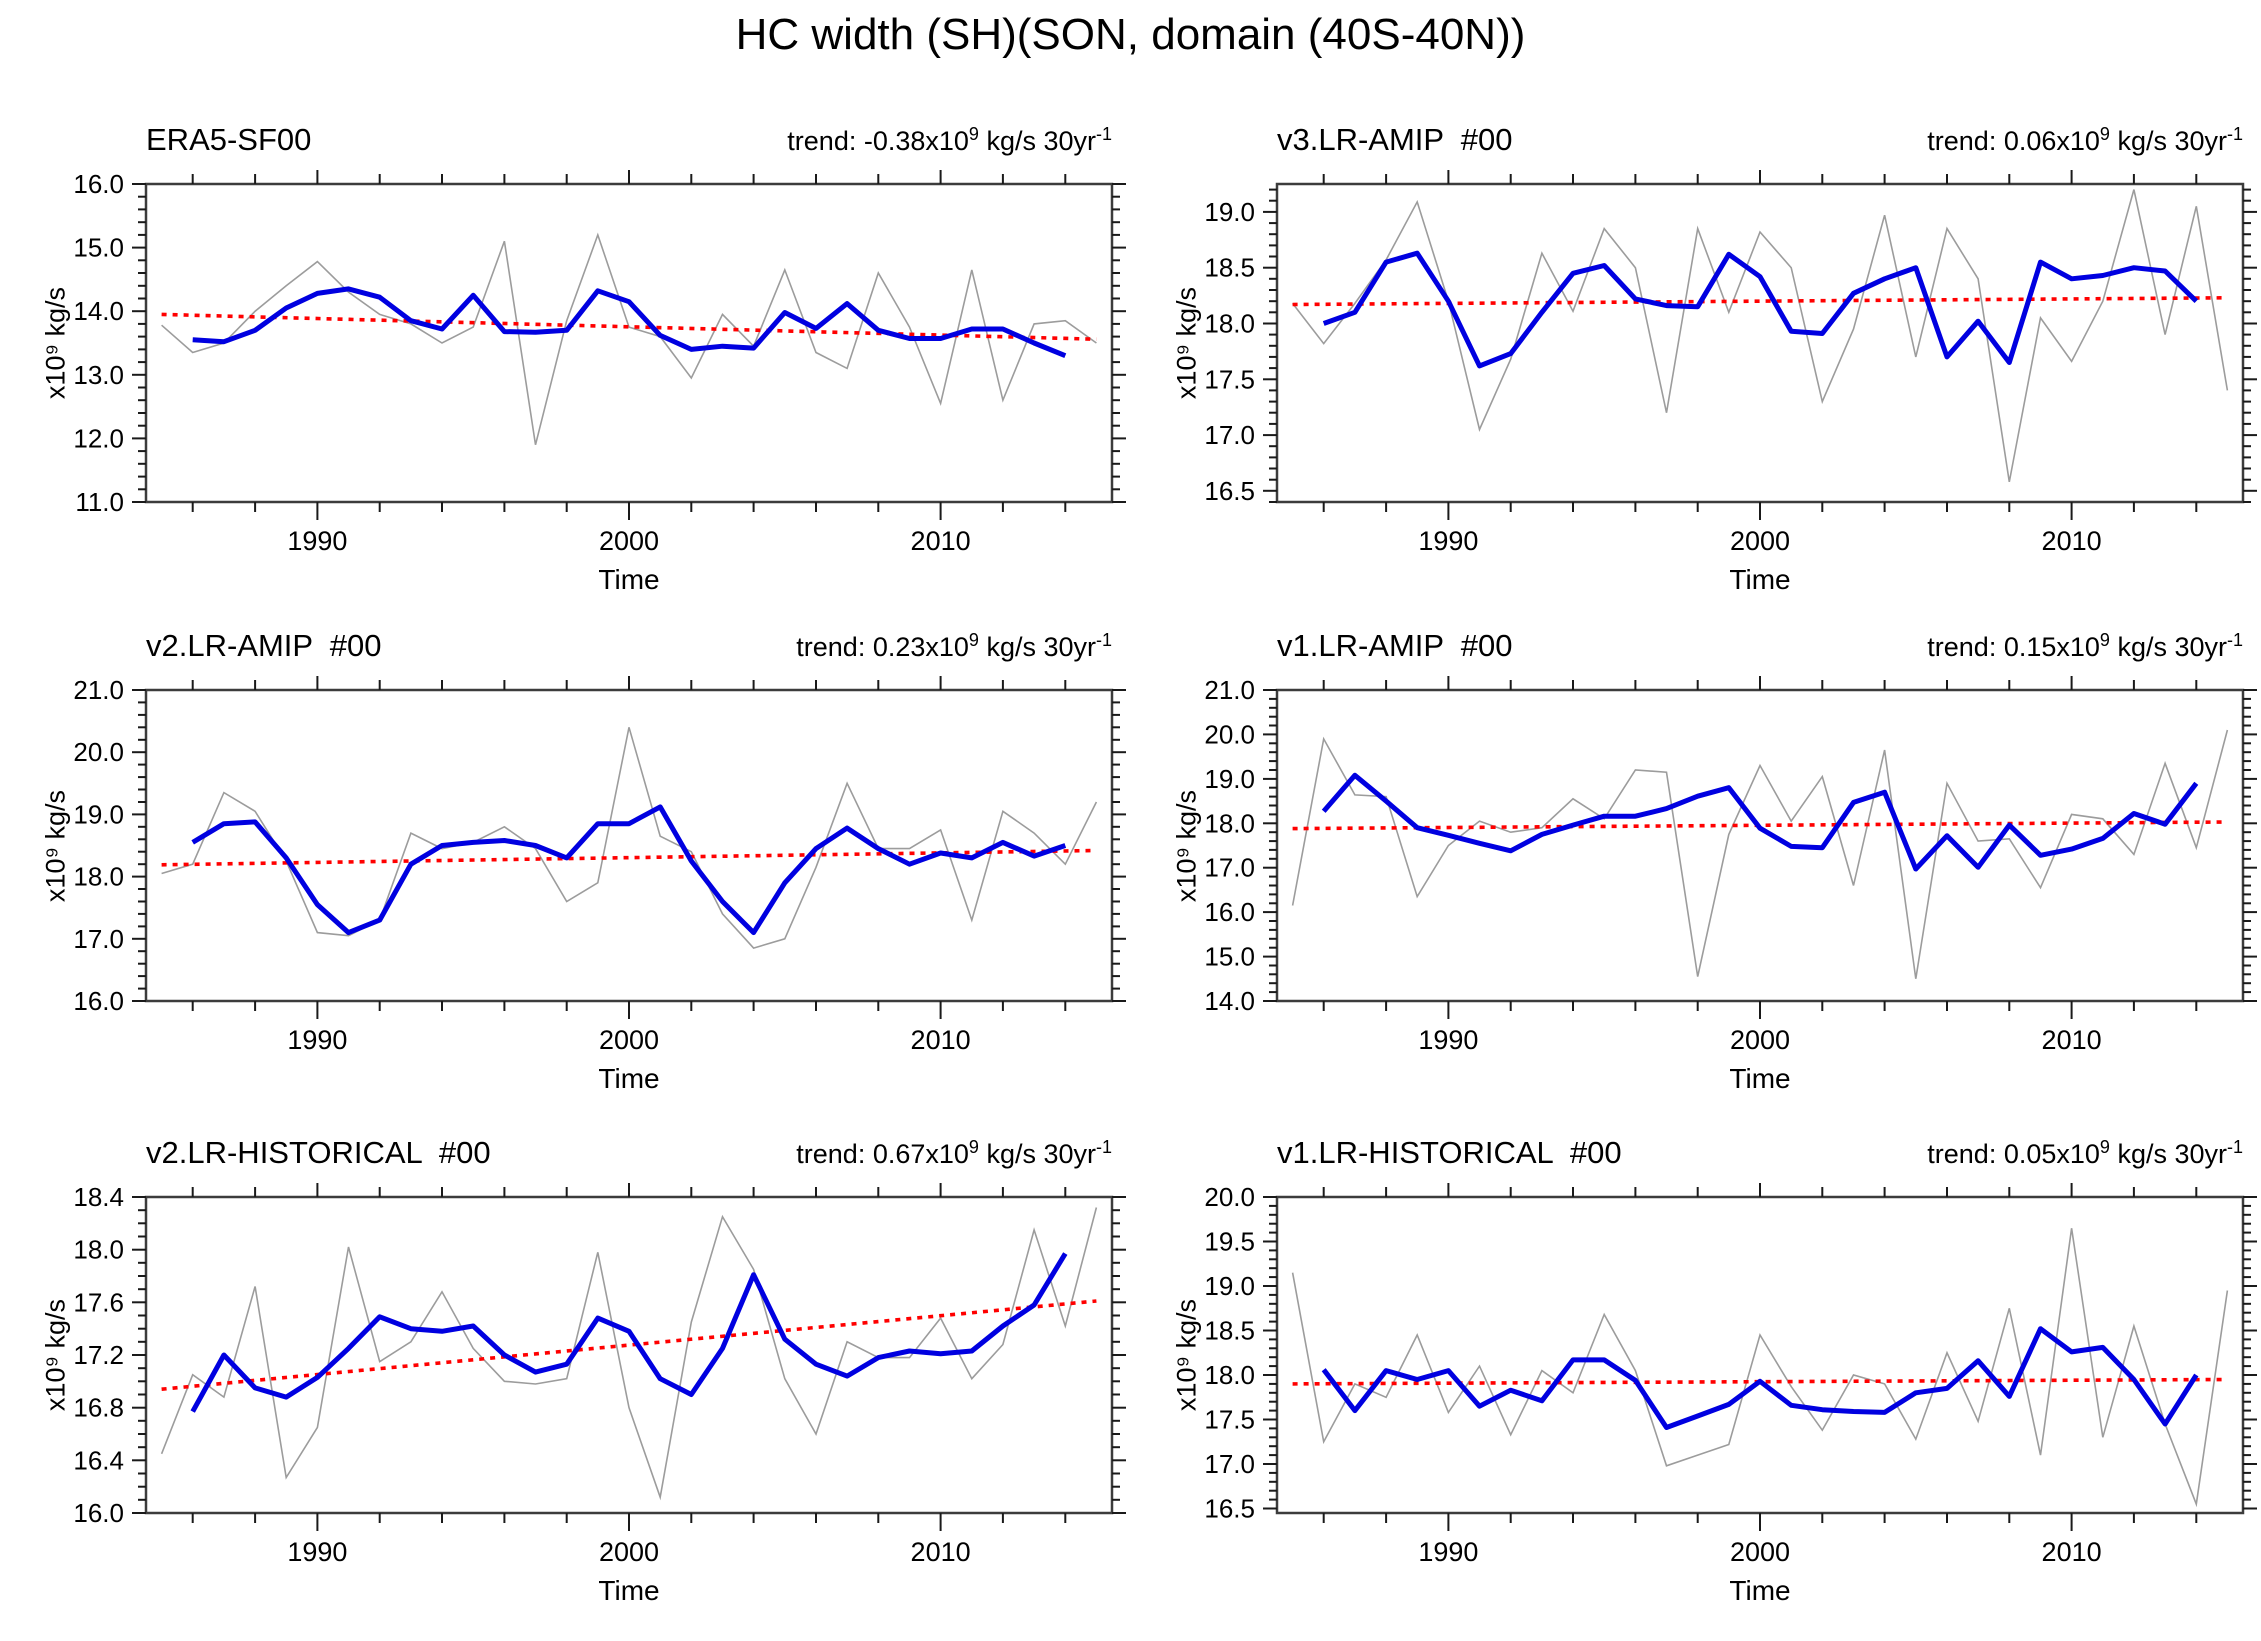 The width and height of the screenshot is (2261, 1641). What do you see at coordinates (98, 846) in the screenshot?
I see `y-axis-labels: 16.0 17.0 18.0 19.0 20.0 21.0` at bounding box center [98, 846].